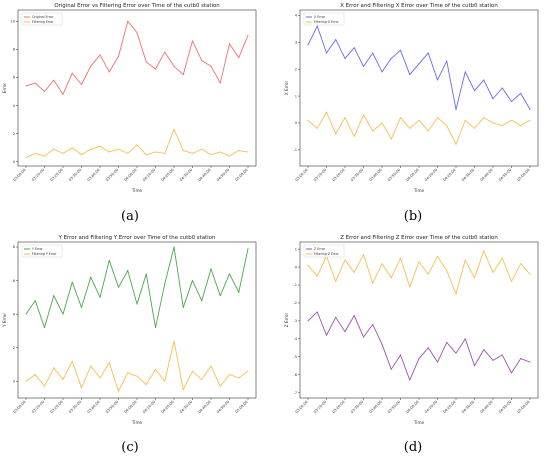 The height and width of the screenshot is (459, 550). Describe the element at coordinates (204, 406) in the screenshot. I see `x-tick-label: 04:40:00` at that location.